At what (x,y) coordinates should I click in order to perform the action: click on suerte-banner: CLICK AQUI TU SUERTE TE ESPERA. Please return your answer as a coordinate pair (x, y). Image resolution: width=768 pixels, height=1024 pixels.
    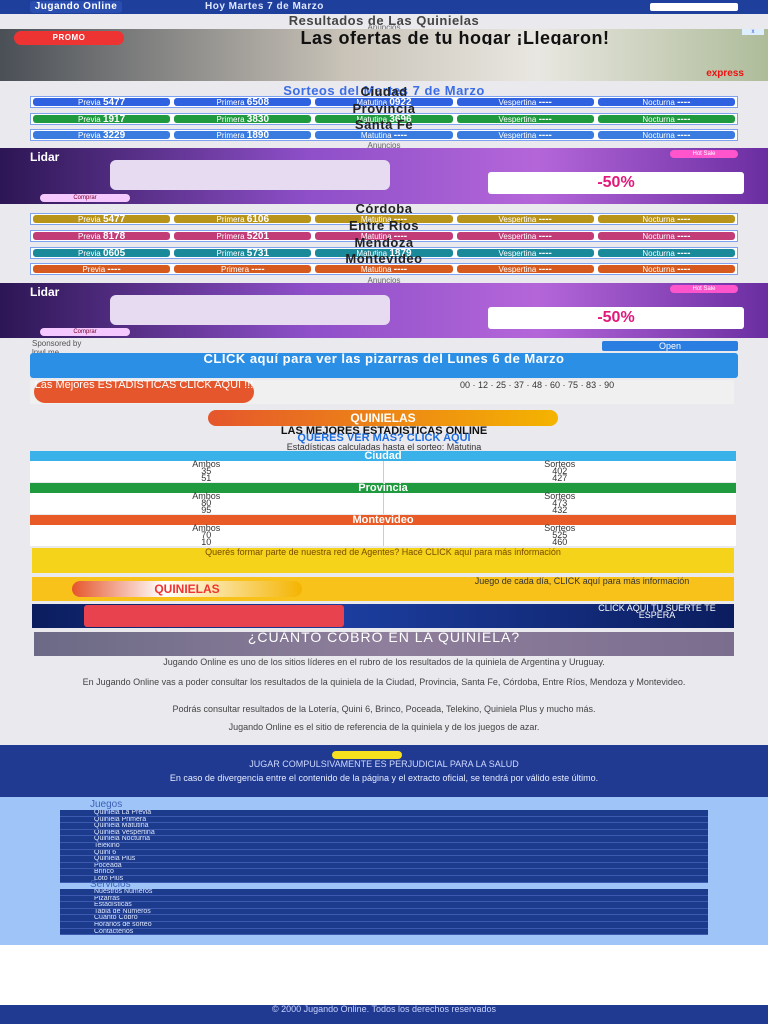
    Looking at the image, I should click on (383, 616).